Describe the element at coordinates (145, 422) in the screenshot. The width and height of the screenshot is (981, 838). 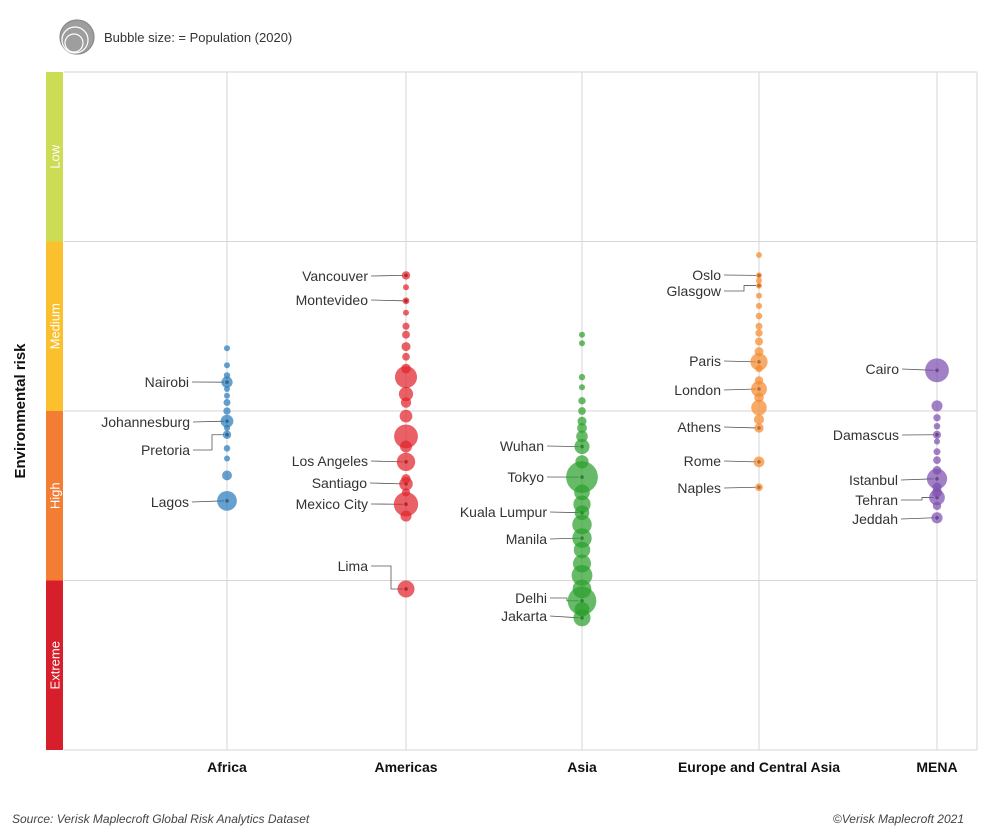
I see `city-label-johannesburg: Johannesburg` at that location.